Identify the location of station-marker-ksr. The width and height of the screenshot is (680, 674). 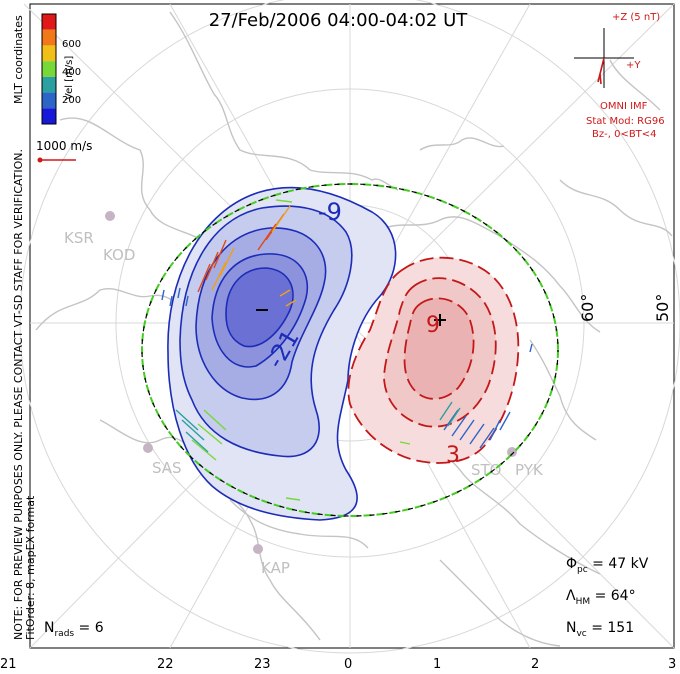
(110, 216).